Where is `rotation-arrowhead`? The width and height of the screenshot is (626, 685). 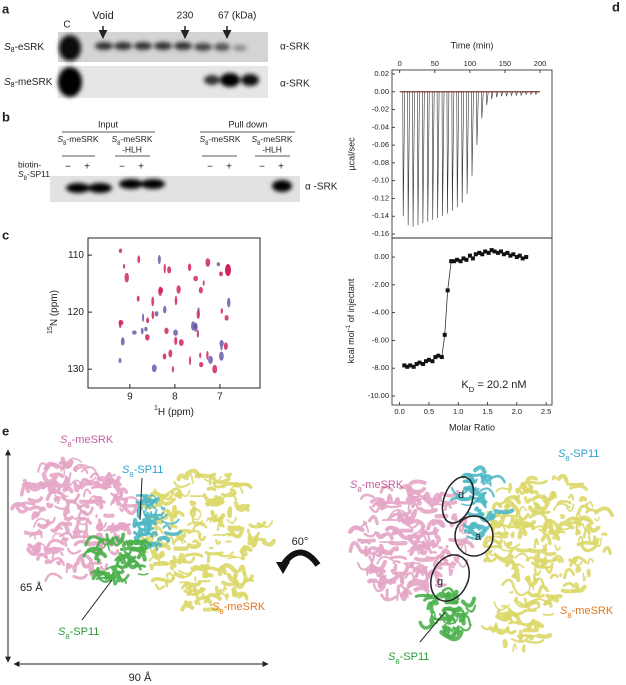
rotation-arrowhead is located at coordinates (283, 568).